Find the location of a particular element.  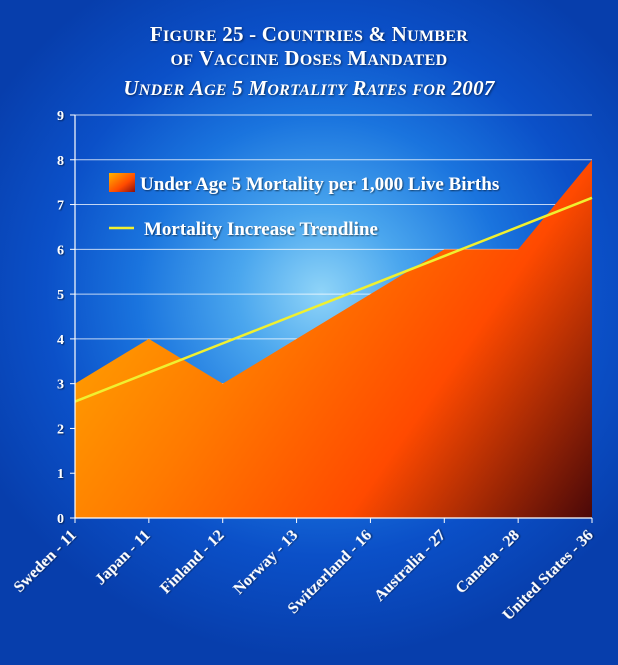

x-tick-label: Sweden - 11 is located at coordinates (45, 561).